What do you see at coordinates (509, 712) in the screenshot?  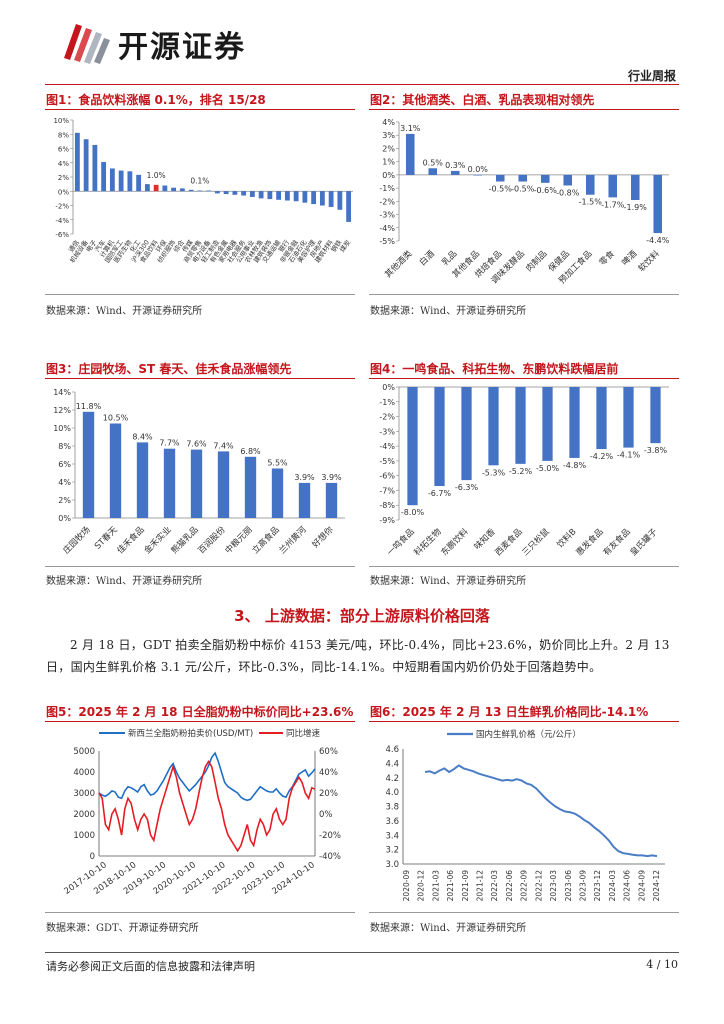 I see `fig6-title: 图6：2025 年 2 月 13 日生鲜乳价格同比-14.1%` at bounding box center [509, 712].